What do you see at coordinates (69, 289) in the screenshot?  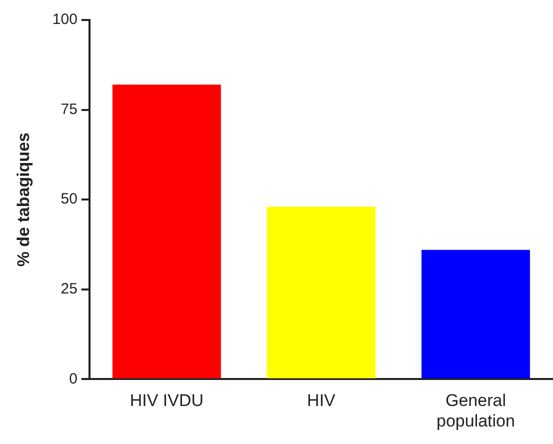 I see `y-tick-label: 25` at bounding box center [69, 289].